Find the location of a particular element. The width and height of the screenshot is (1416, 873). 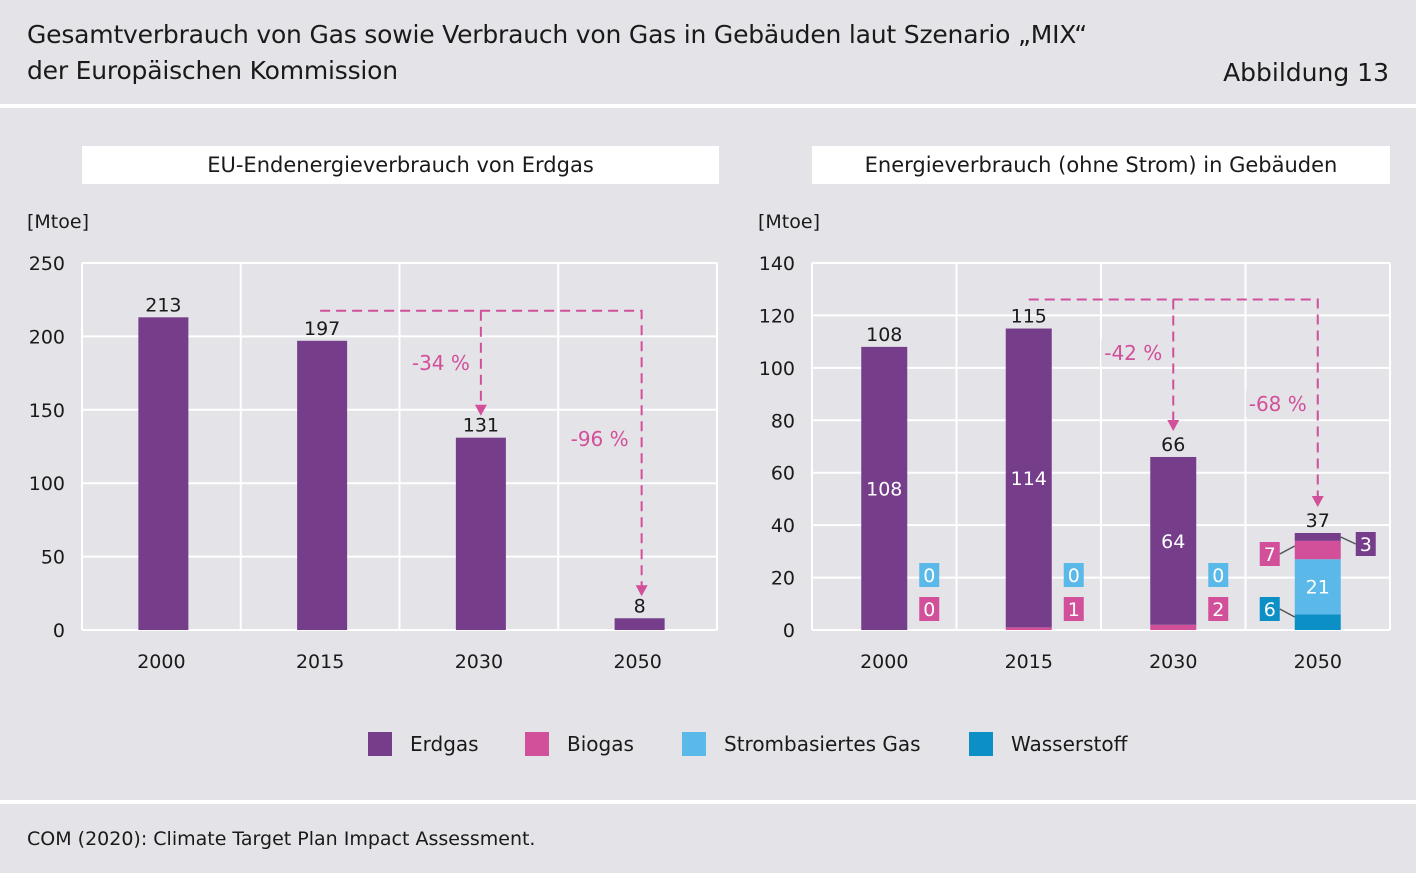

left-chart-y-tick-label: 250 is located at coordinates (47, 264).